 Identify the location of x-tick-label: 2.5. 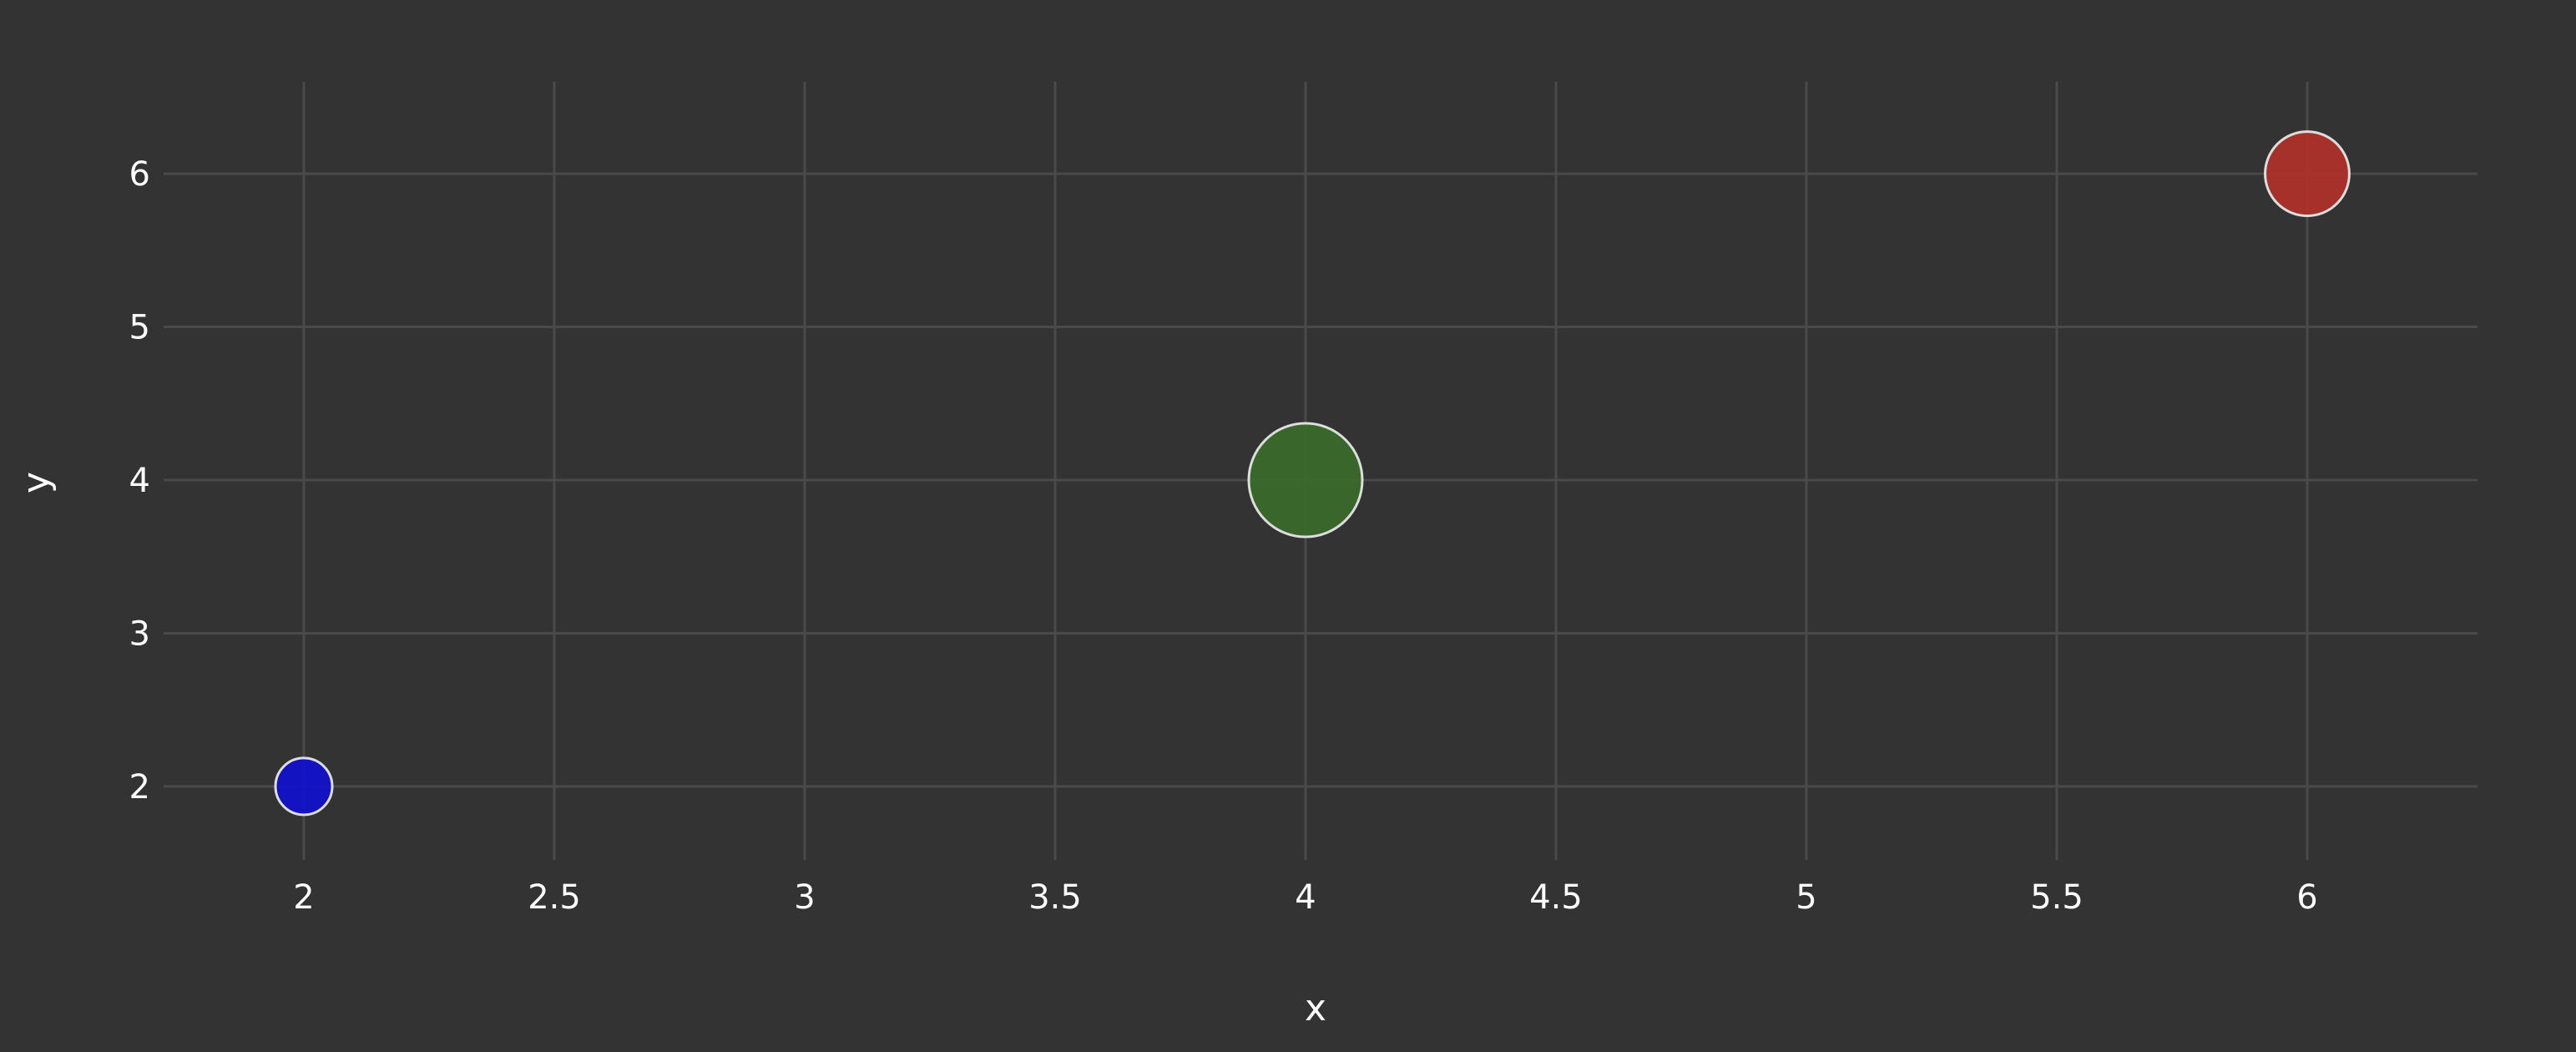
(554, 897).